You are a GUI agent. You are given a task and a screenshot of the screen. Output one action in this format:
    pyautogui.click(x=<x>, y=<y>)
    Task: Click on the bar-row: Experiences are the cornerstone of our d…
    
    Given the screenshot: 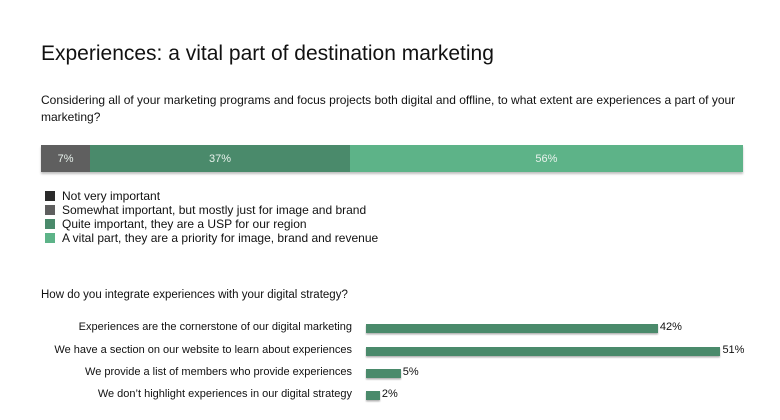 What is the action you would take?
    pyautogui.click(x=390, y=328)
    